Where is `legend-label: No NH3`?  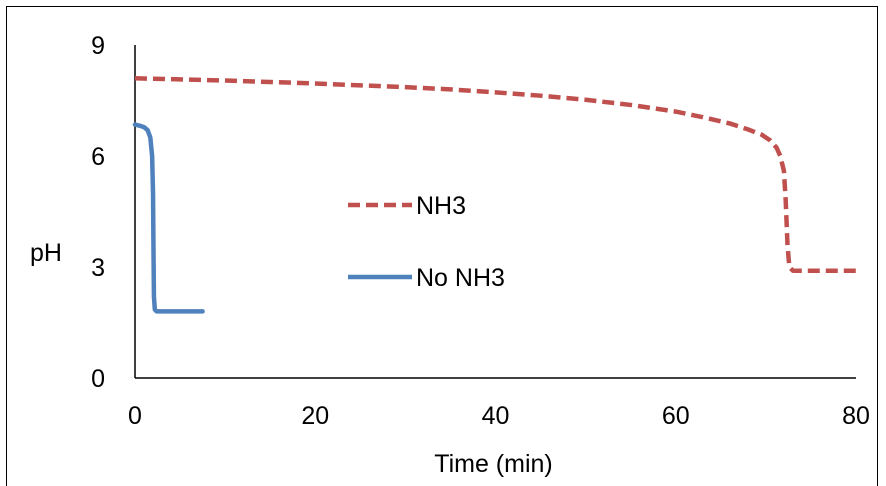 legend-label: No NH3 is located at coordinates (460, 278).